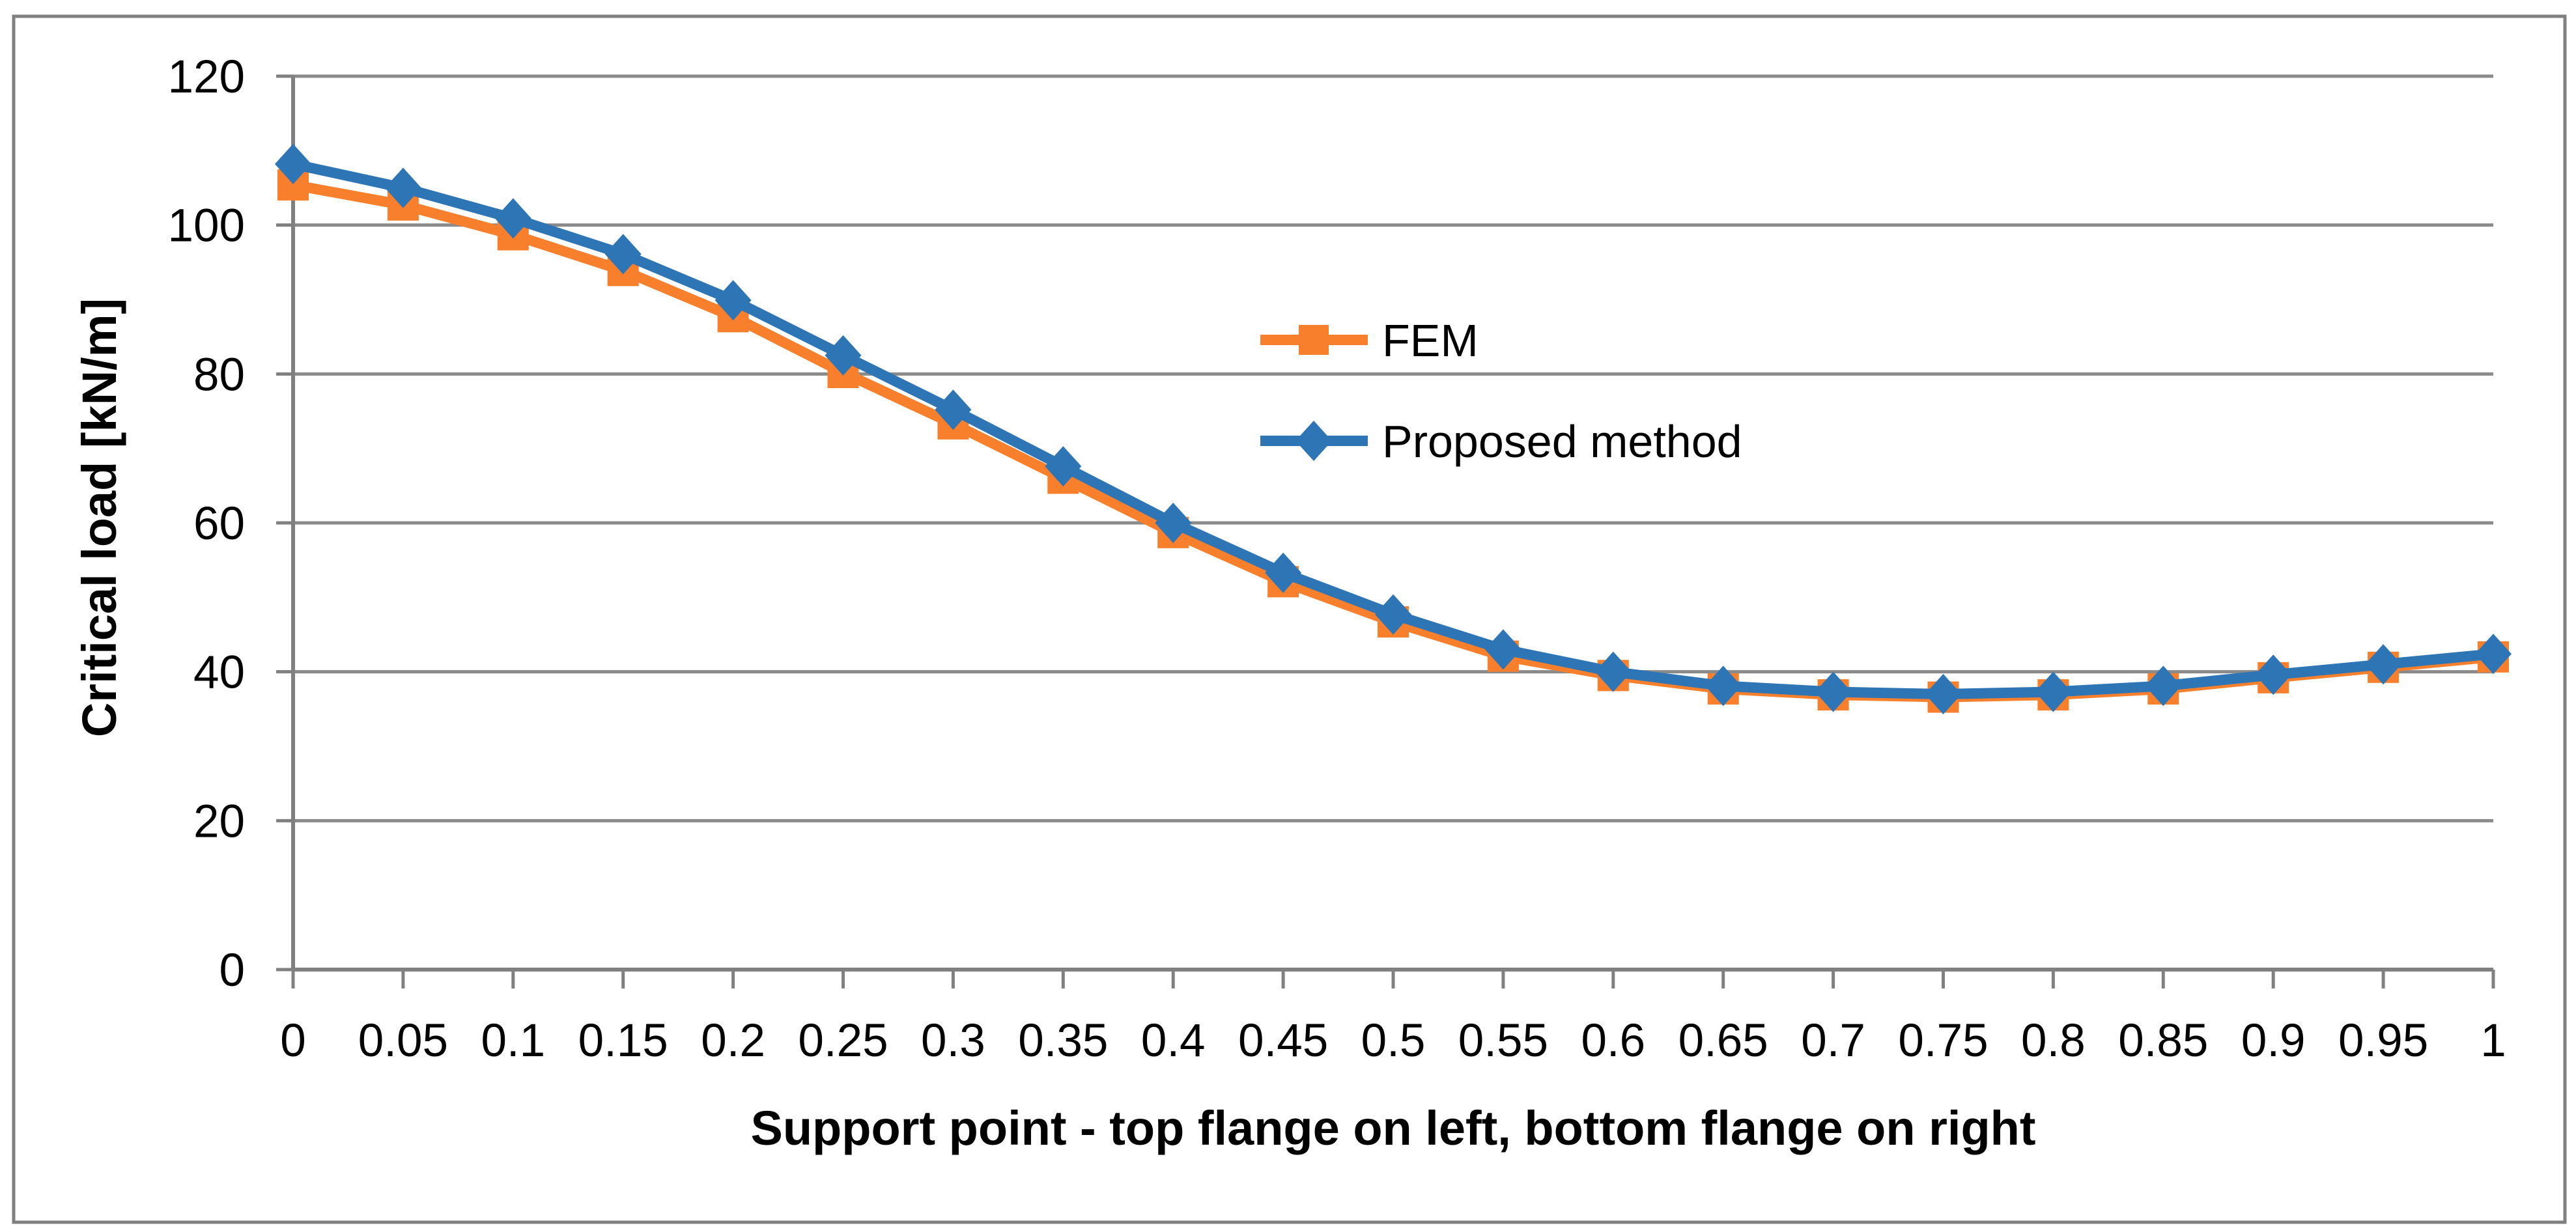 Image resolution: width=2576 pixels, height=1232 pixels. What do you see at coordinates (403, 1041) in the screenshot?
I see `x-tick-label: 0.05` at bounding box center [403, 1041].